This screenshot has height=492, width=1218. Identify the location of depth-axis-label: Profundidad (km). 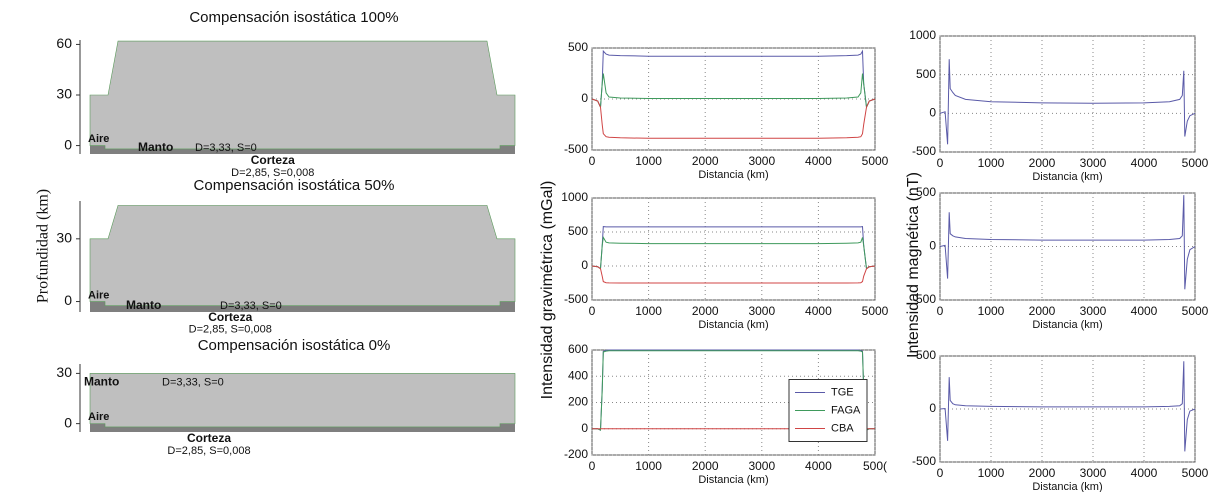
(43, 246).